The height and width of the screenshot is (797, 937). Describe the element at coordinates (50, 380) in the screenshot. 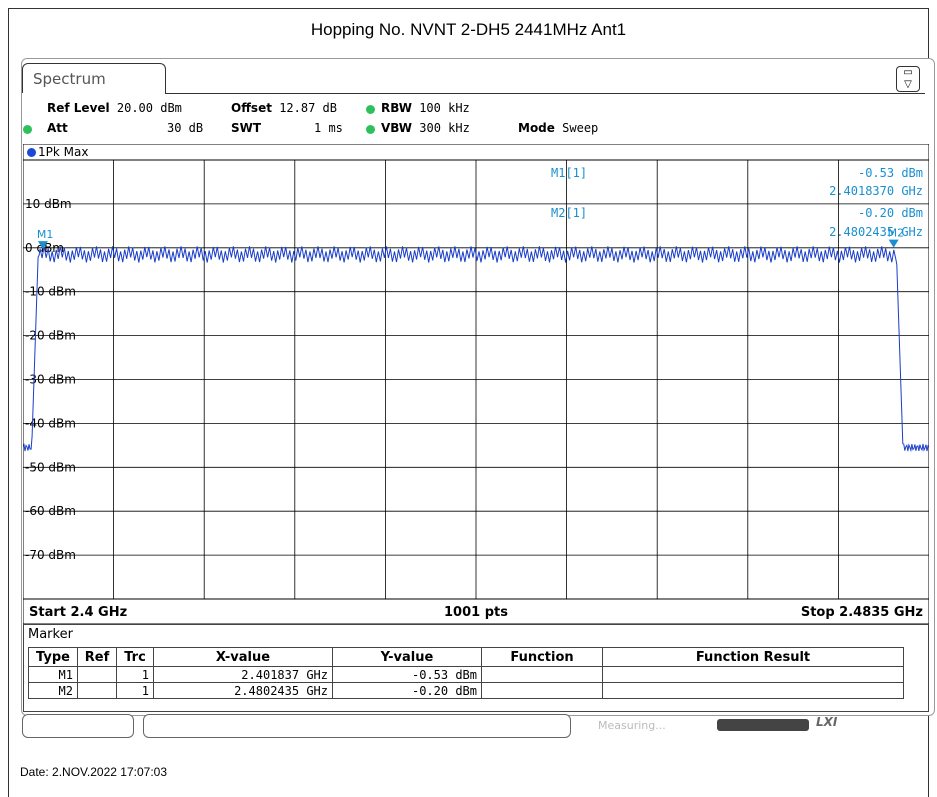

I see `y-tick-label: -30 dBm` at that location.